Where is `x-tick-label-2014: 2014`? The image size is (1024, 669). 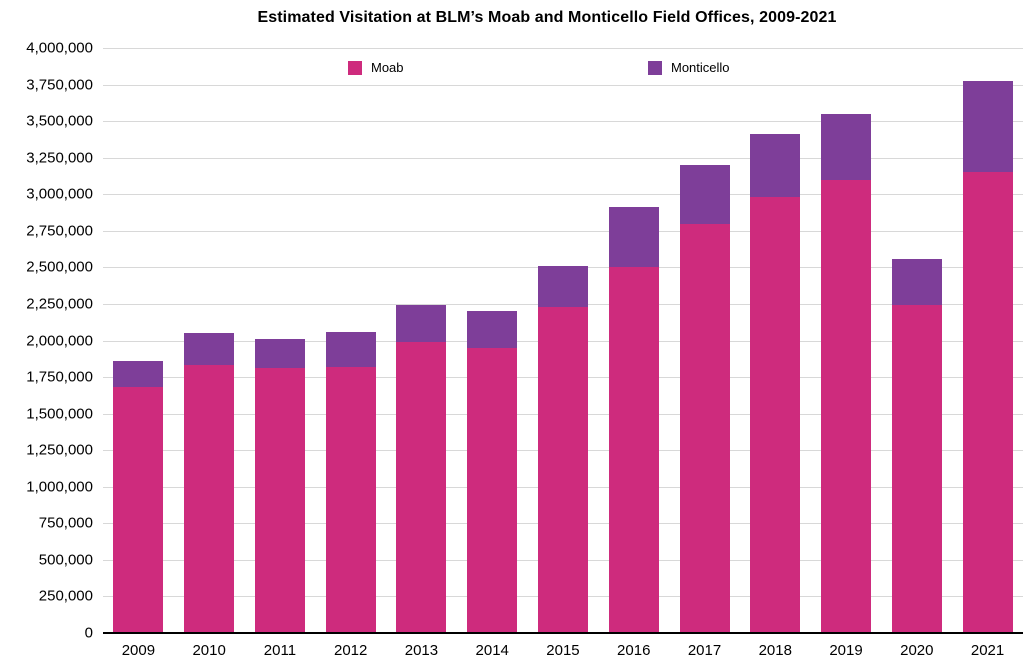 x-tick-label-2014: 2014 is located at coordinates (492, 650).